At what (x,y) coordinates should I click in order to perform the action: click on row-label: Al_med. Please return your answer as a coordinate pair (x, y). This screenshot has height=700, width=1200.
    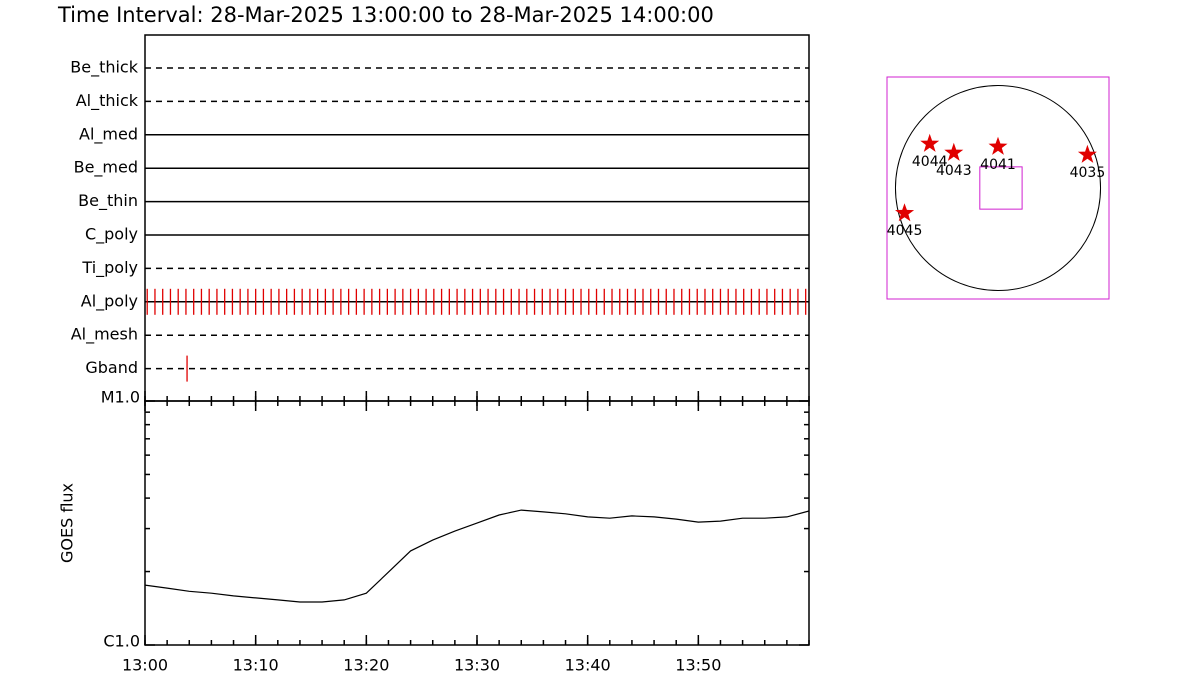
    Looking at the image, I should click on (108, 134).